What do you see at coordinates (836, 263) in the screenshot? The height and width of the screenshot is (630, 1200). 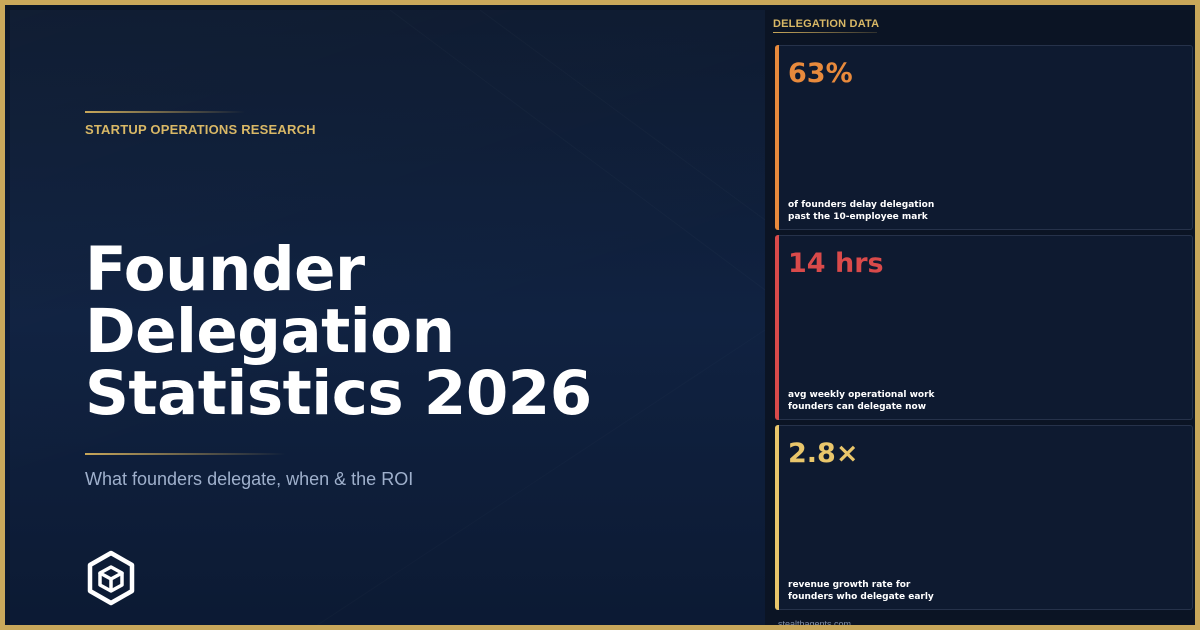 I see `stat-value: 14 hrs` at bounding box center [836, 263].